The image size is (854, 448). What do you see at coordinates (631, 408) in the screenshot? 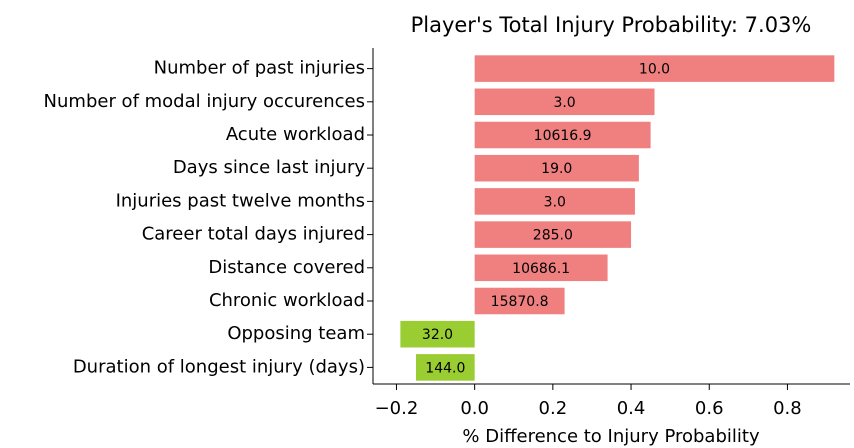
I see `x-tick-label: 0.4` at bounding box center [631, 408].